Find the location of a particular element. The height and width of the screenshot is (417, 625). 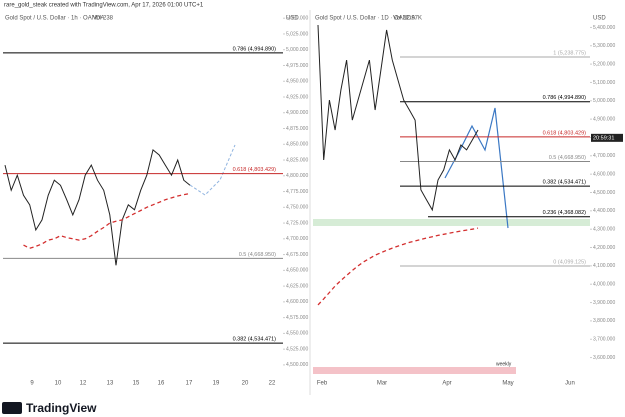

y-tick-label: 4,925.000 is located at coordinates (297, 97).